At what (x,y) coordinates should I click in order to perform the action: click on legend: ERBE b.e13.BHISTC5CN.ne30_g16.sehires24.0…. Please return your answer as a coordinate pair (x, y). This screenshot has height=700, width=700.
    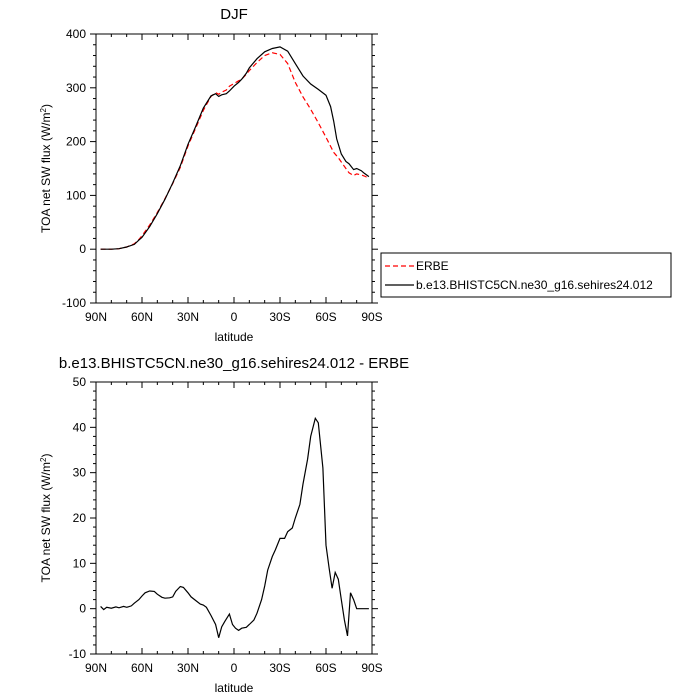
    Looking at the image, I should click on (526, 275).